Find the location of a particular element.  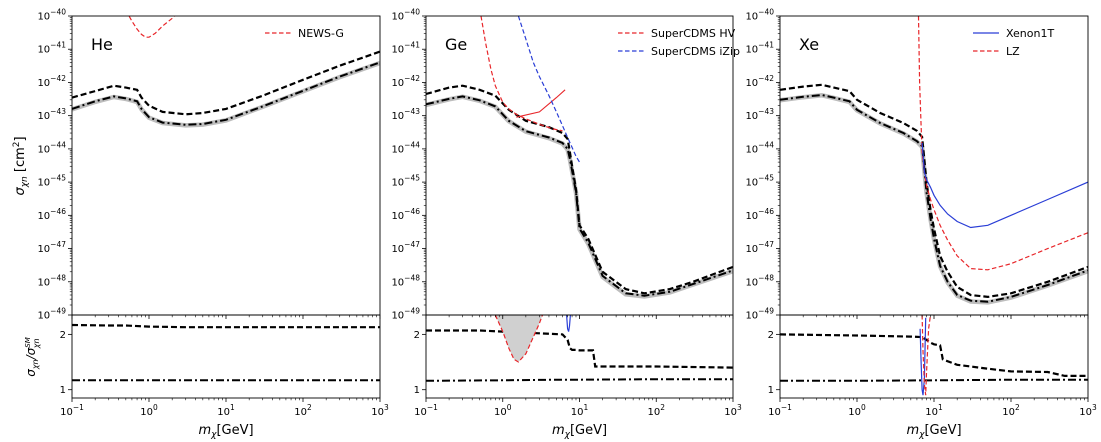

y-axis-label-top: σχn [cm2] is located at coordinates (21, 165).